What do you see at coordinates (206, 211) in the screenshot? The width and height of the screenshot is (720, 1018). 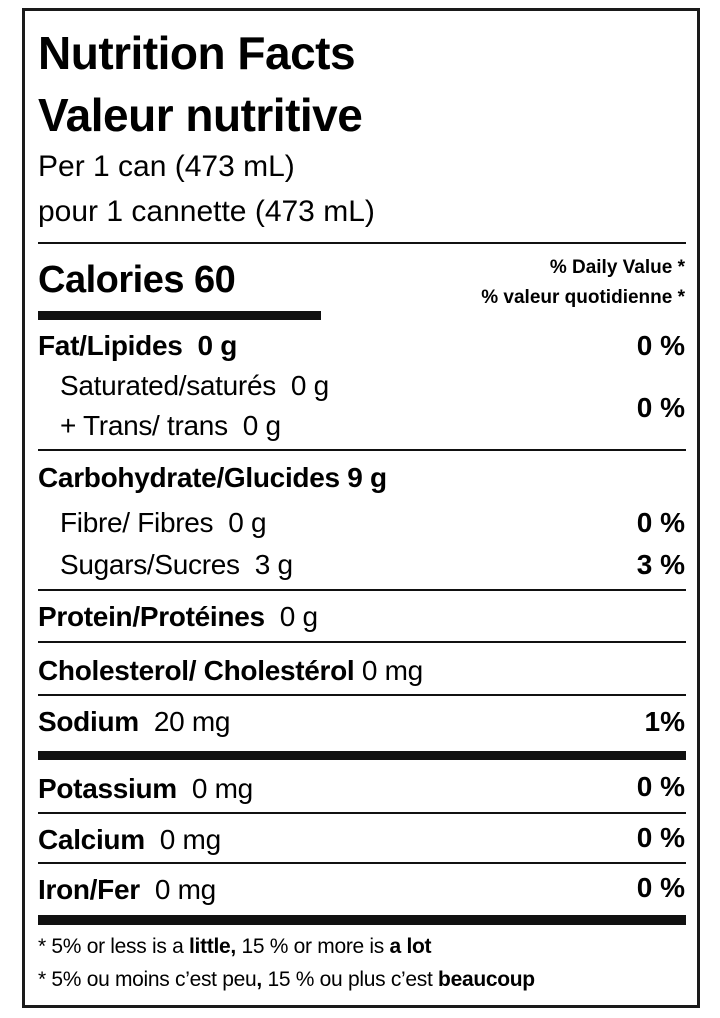 I see `serving-fr: pour 1 cannette (473 mL)` at bounding box center [206, 211].